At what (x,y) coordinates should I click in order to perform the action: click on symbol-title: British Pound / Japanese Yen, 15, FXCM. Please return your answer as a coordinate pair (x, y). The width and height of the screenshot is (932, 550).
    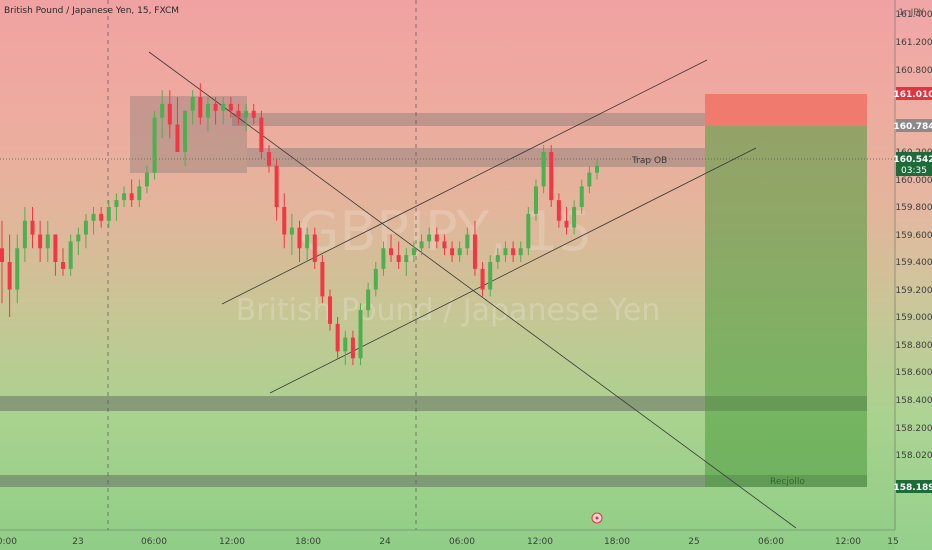
    Looking at the image, I should click on (92, 11).